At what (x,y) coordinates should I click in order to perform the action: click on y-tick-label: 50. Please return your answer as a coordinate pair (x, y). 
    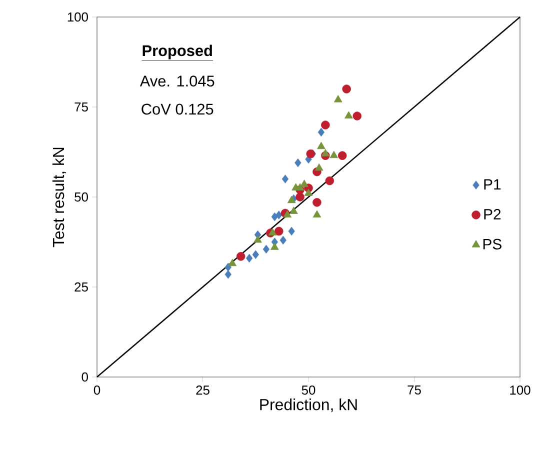
    Looking at the image, I should click on (81, 197).